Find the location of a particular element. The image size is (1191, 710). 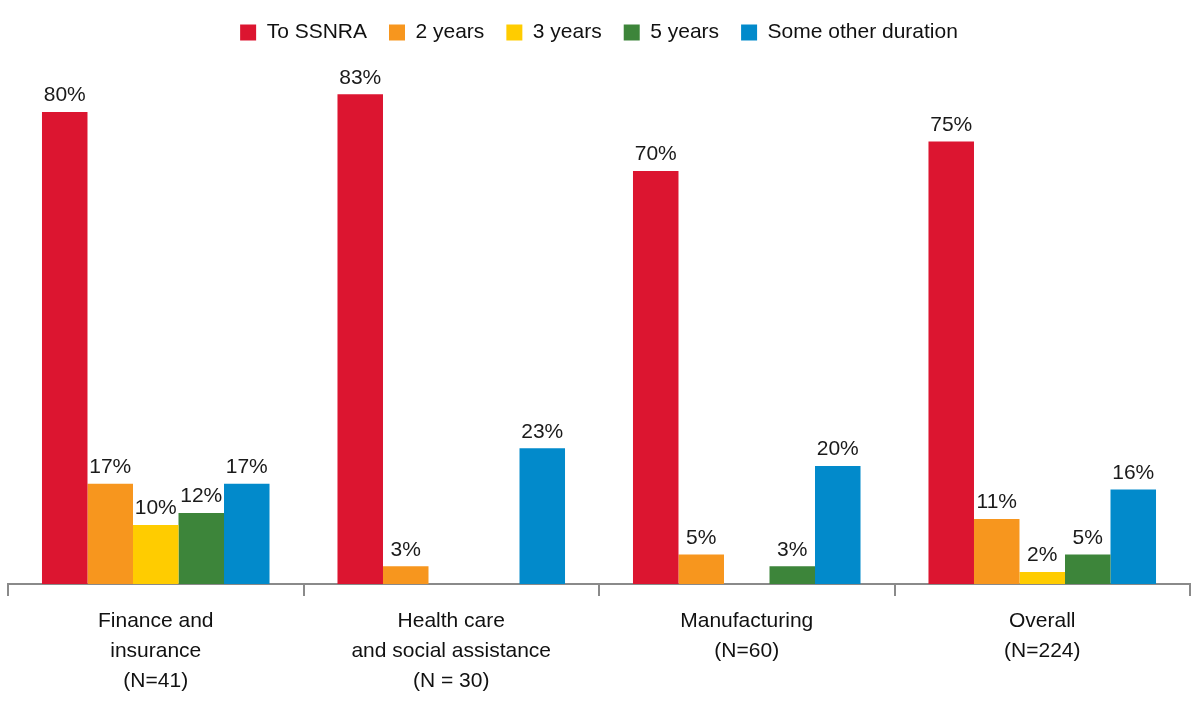

data-label: 80% is located at coordinates (64, 94).